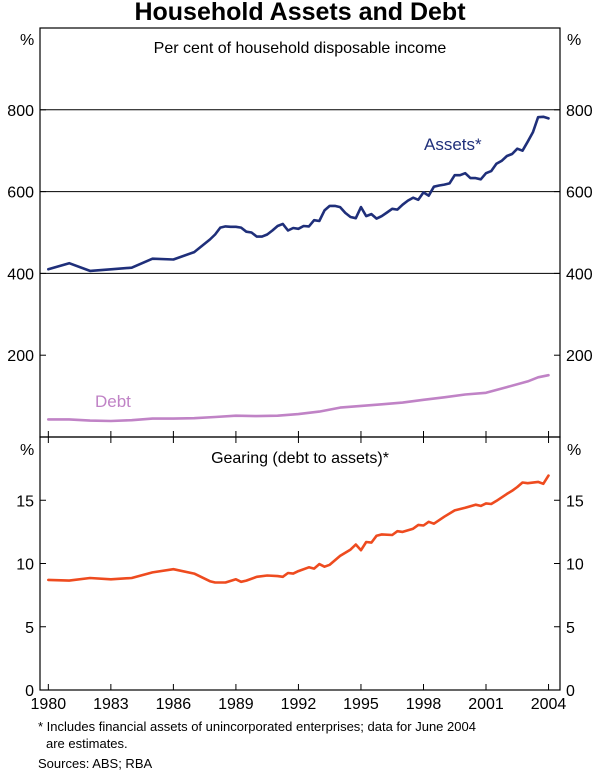 The image size is (600, 773). Describe the element at coordinates (549, 704) in the screenshot. I see `x-tick-label: 2004` at that location.